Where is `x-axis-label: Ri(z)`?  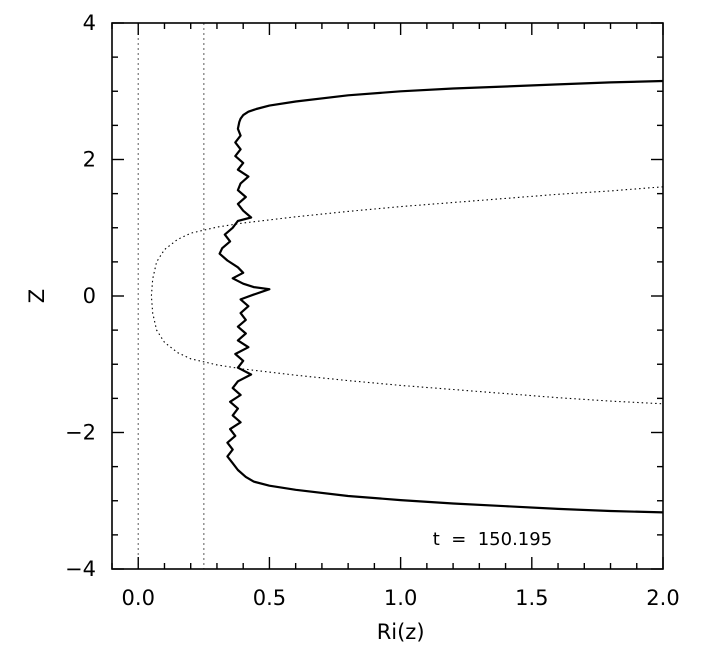 x-axis-label: Ri(z) is located at coordinates (401, 632).